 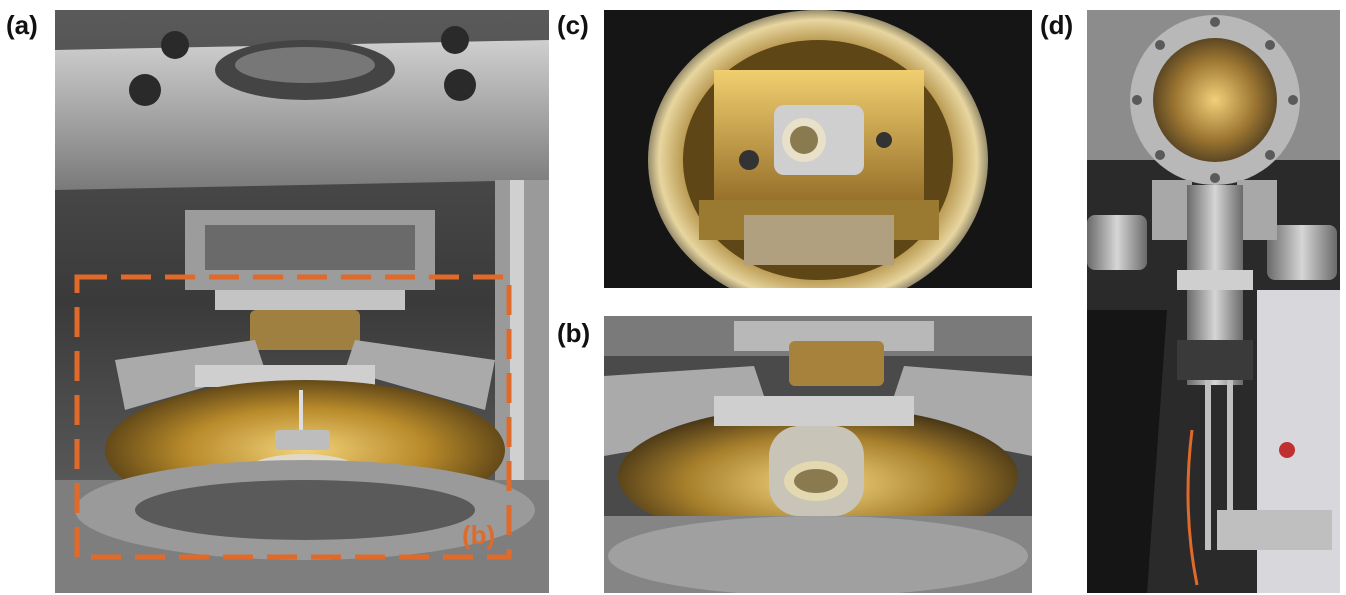 I want to click on panel-label-c: (c), so click(x=573, y=25).